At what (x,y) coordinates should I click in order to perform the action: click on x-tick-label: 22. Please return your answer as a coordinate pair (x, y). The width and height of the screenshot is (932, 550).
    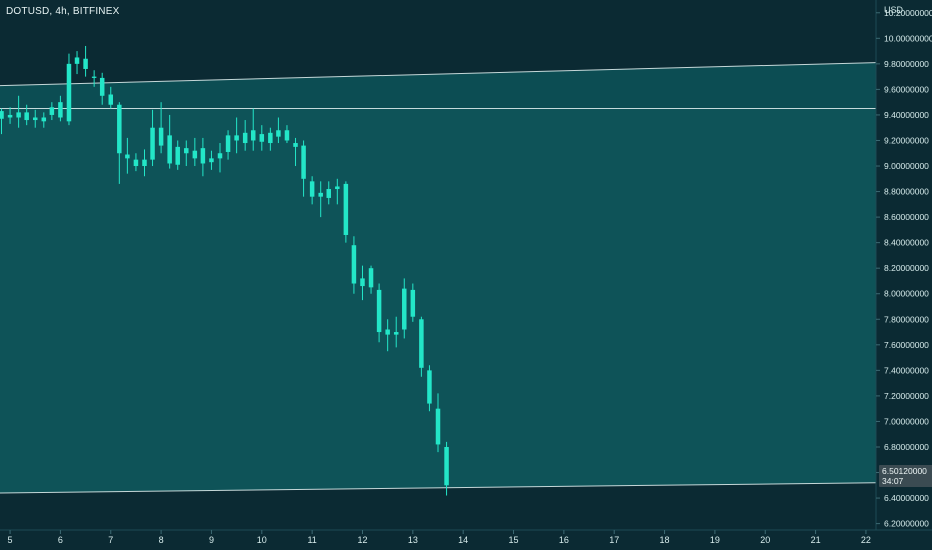
    Looking at the image, I should click on (866, 540).